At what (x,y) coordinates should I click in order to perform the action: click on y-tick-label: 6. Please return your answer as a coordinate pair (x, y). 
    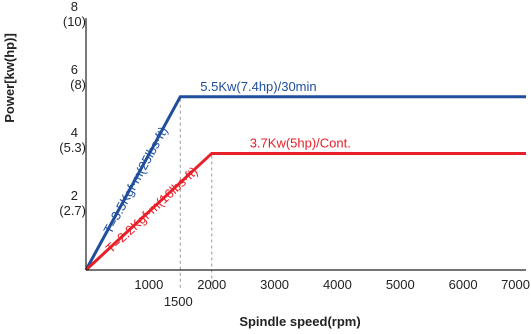
    Looking at the image, I should click on (74, 69).